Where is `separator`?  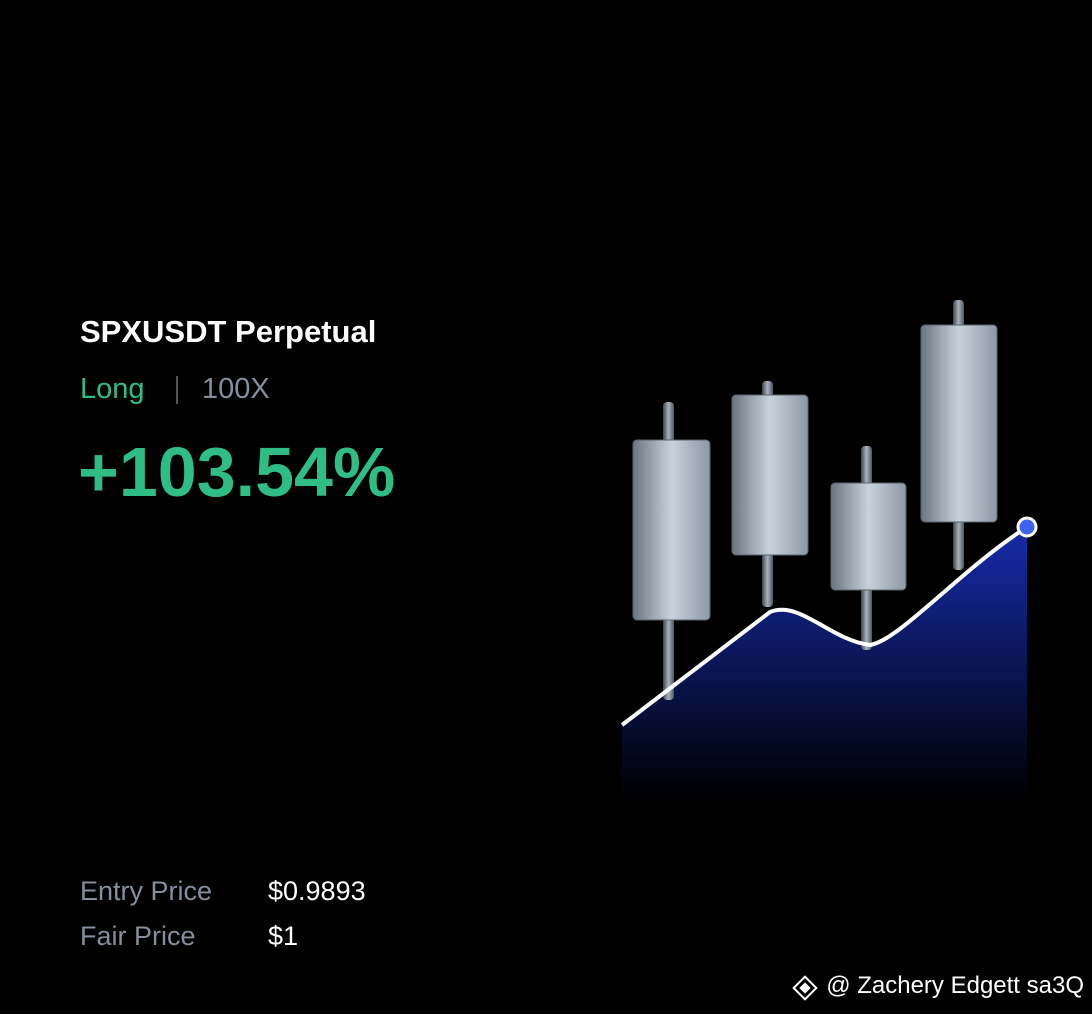
separator is located at coordinates (177, 390).